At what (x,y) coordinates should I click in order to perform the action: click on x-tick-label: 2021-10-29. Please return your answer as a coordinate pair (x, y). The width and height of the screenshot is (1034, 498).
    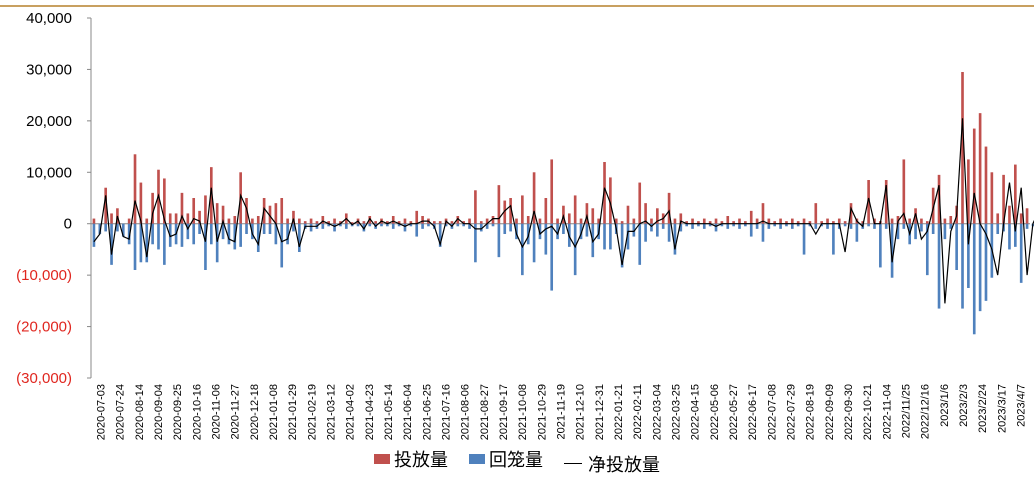
    Looking at the image, I should click on (542, 412).